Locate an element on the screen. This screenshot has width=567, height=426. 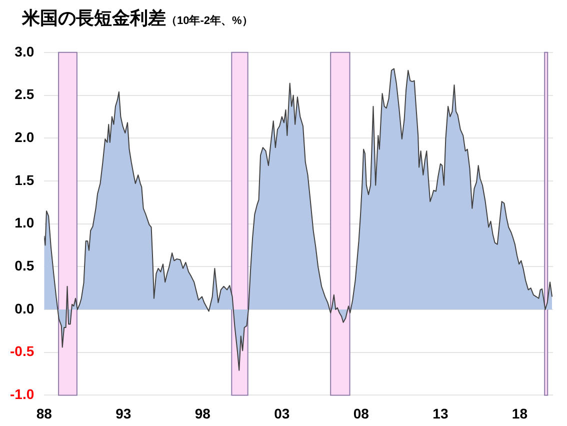
x-tick-label: 88 is located at coordinates (44, 413).